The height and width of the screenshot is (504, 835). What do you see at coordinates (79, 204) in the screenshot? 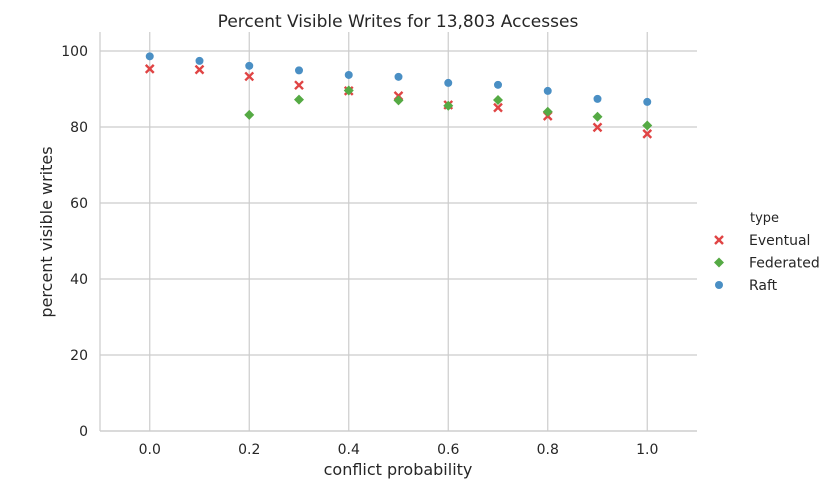
I see `y-tick-label: 60` at bounding box center [79, 204].